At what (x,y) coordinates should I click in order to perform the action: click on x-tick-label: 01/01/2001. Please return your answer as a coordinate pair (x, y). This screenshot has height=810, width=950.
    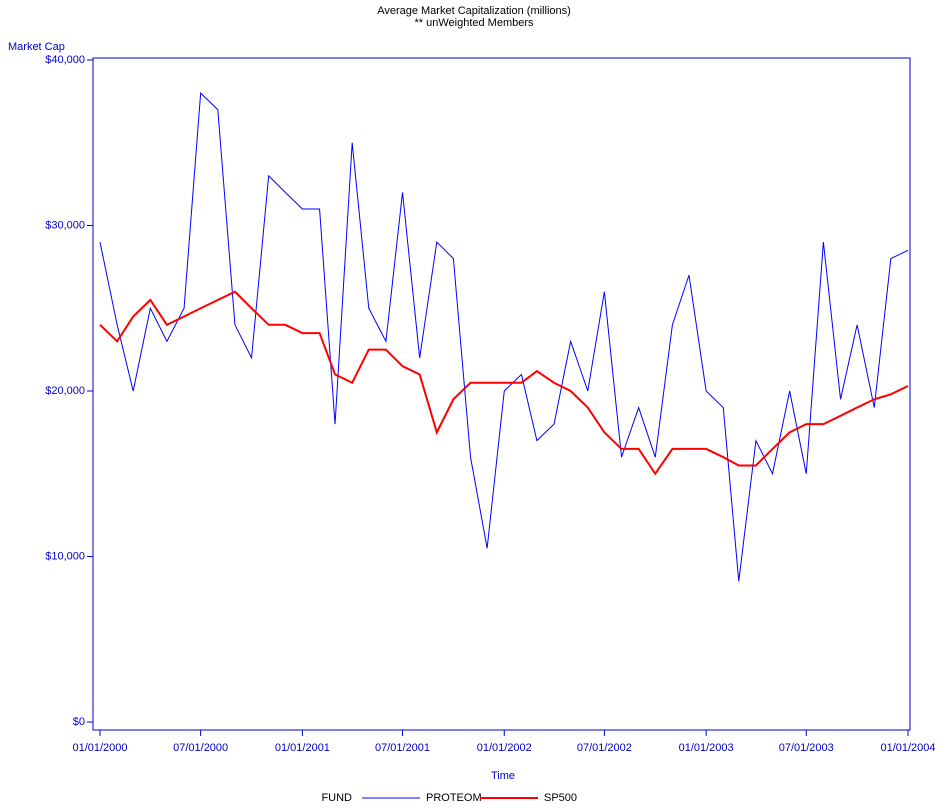
    Looking at the image, I should click on (302, 748).